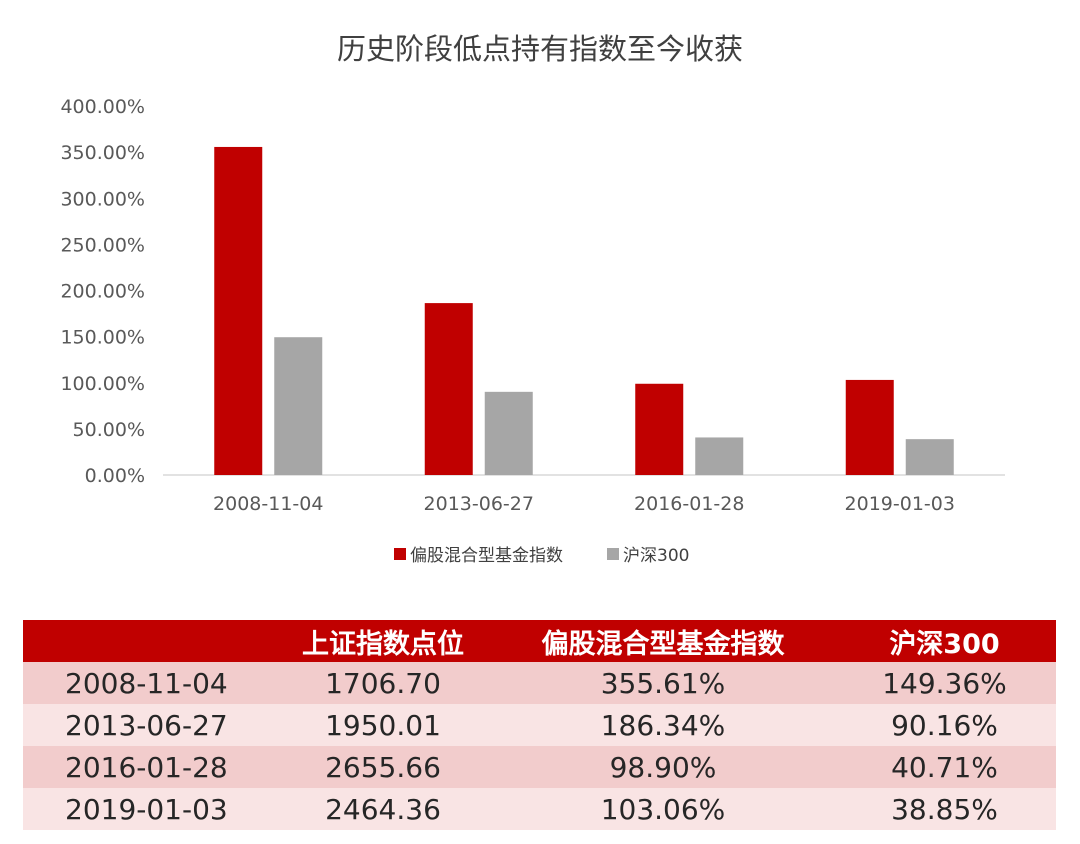  What do you see at coordinates (383, 809) in the screenshot?
I see `table-cell: 2464.36` at bounding box center [383, 809].